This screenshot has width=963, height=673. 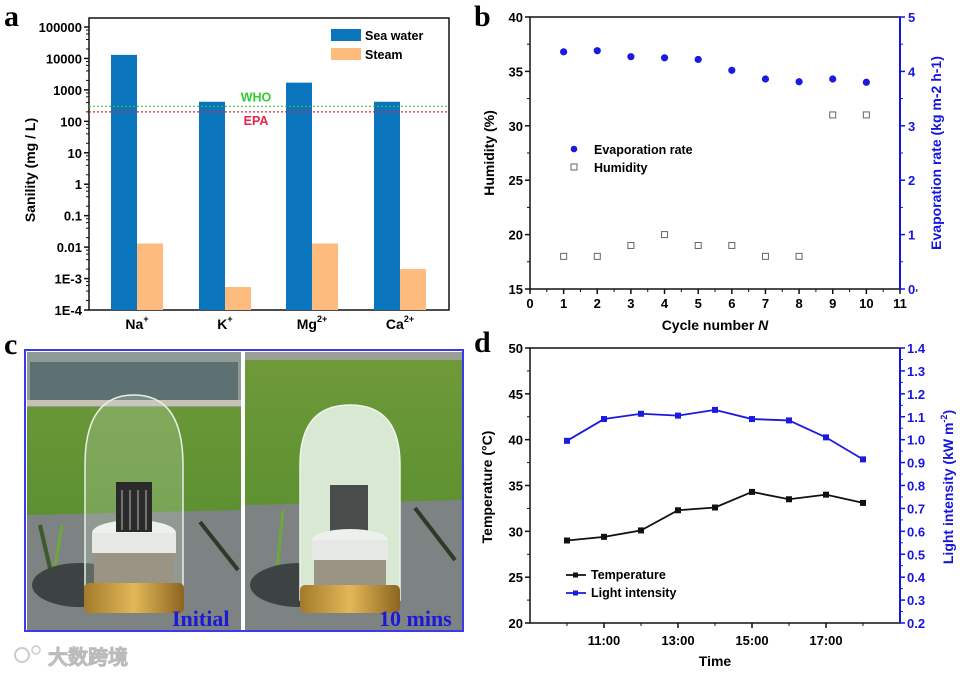 What do you see at coordinates (516, 577) in the screenshot?
I see `y-tick-label: 25` at bounding box center [516, 577].